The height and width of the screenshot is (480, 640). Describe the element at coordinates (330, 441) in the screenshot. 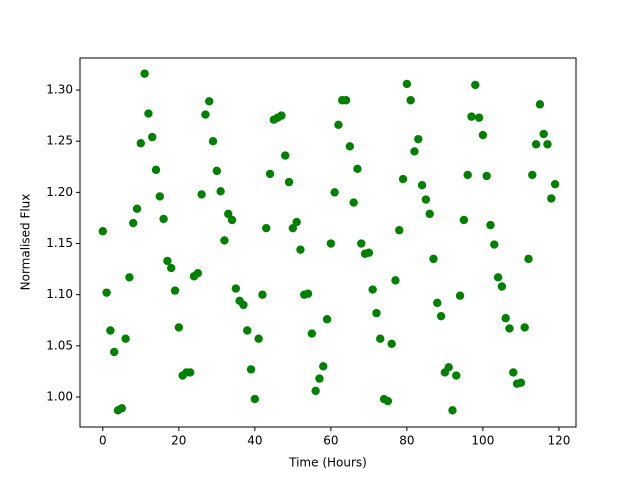

I see `x-tick-label: 60` at that location.